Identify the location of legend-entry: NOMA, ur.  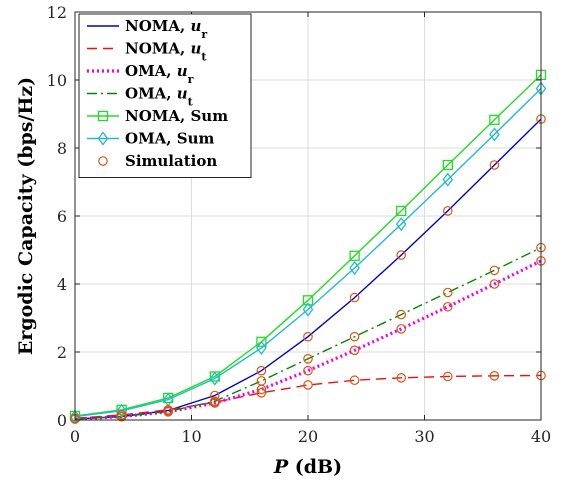
(147, 29).